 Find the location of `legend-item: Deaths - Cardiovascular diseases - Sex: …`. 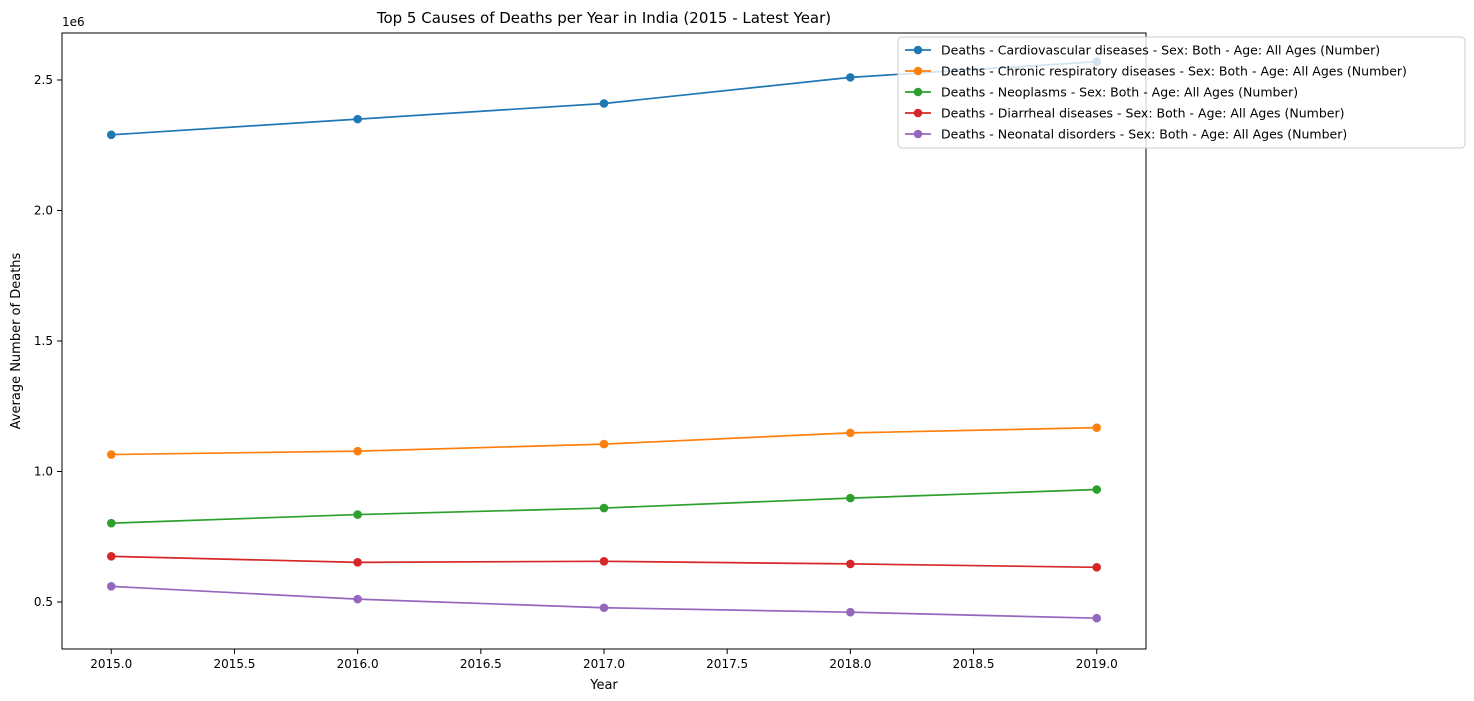

legend-item: Deaths - Cardiovascular diseases - Sex: … is located at coordinates (1142, 50).